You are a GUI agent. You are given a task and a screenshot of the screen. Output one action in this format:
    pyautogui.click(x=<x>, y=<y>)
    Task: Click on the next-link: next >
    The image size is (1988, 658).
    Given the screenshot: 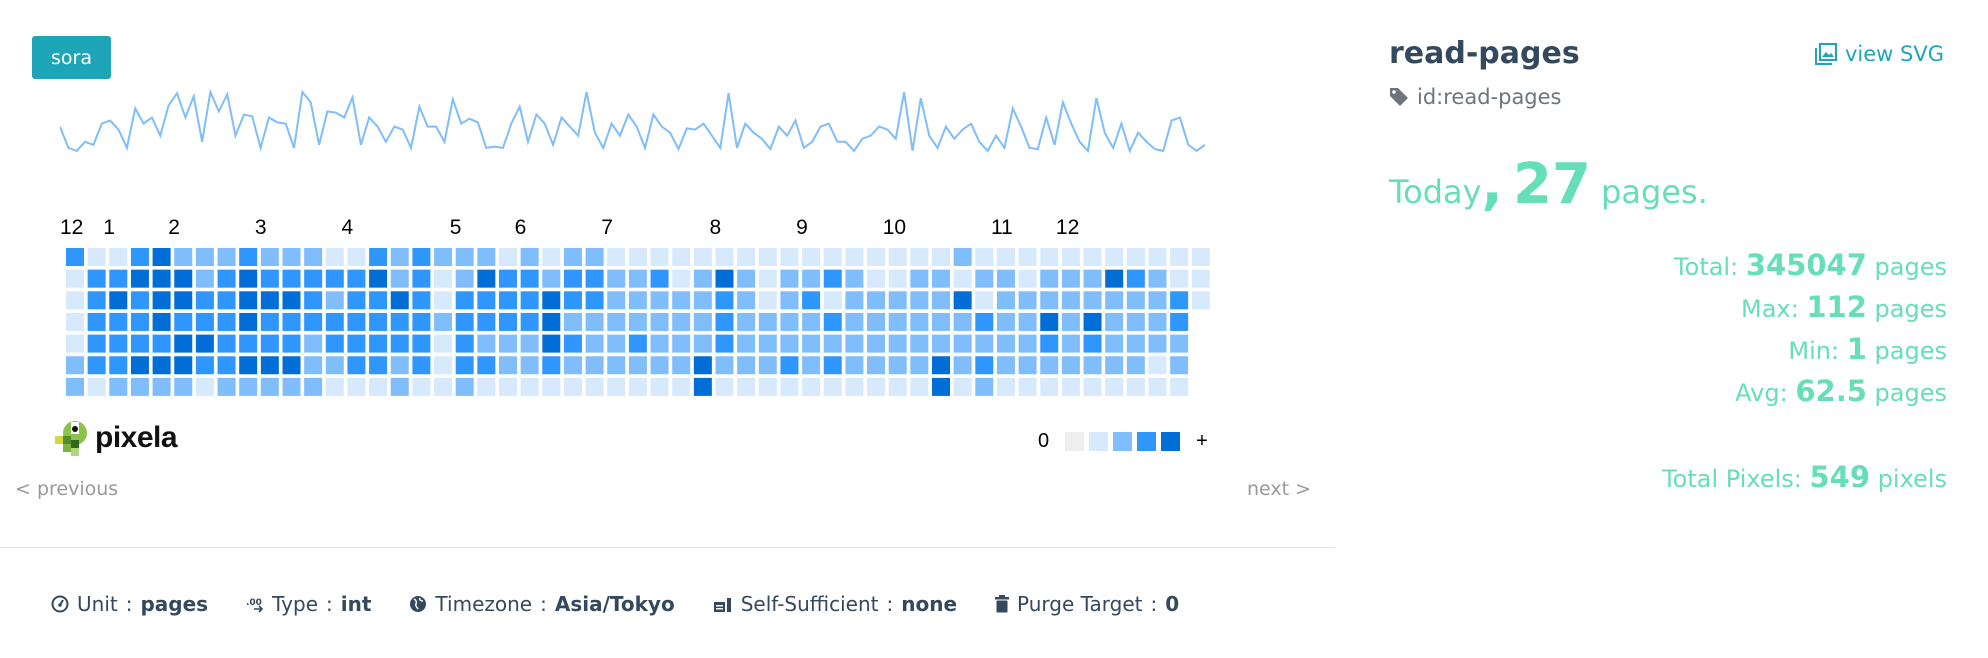 What is the action you would take?
    pyautogui.click(x=1279, y=489)
    